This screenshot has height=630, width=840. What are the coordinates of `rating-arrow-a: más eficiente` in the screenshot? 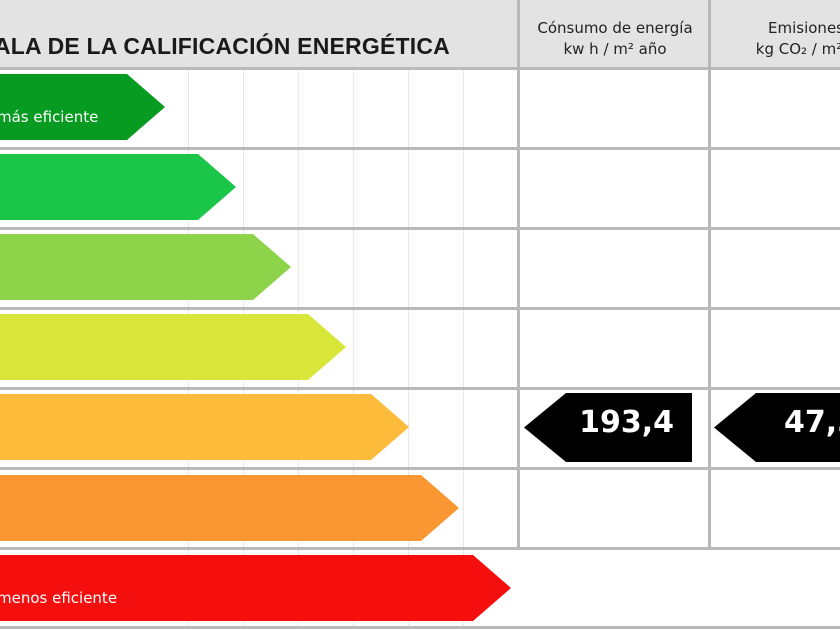 It's located at (82, 107).